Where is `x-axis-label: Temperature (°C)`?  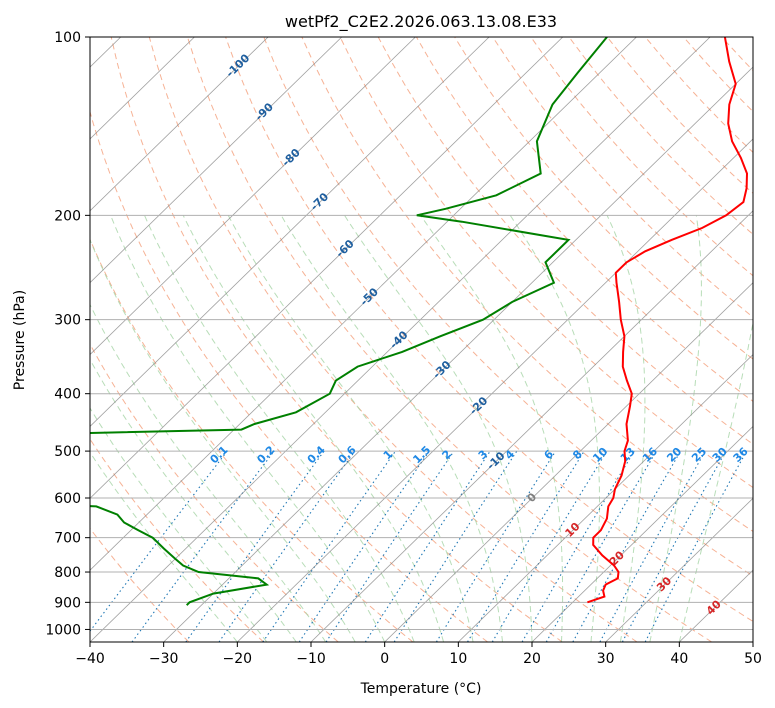
x-axis-label: Temperature (°C) is located at coordinates (421, 689).